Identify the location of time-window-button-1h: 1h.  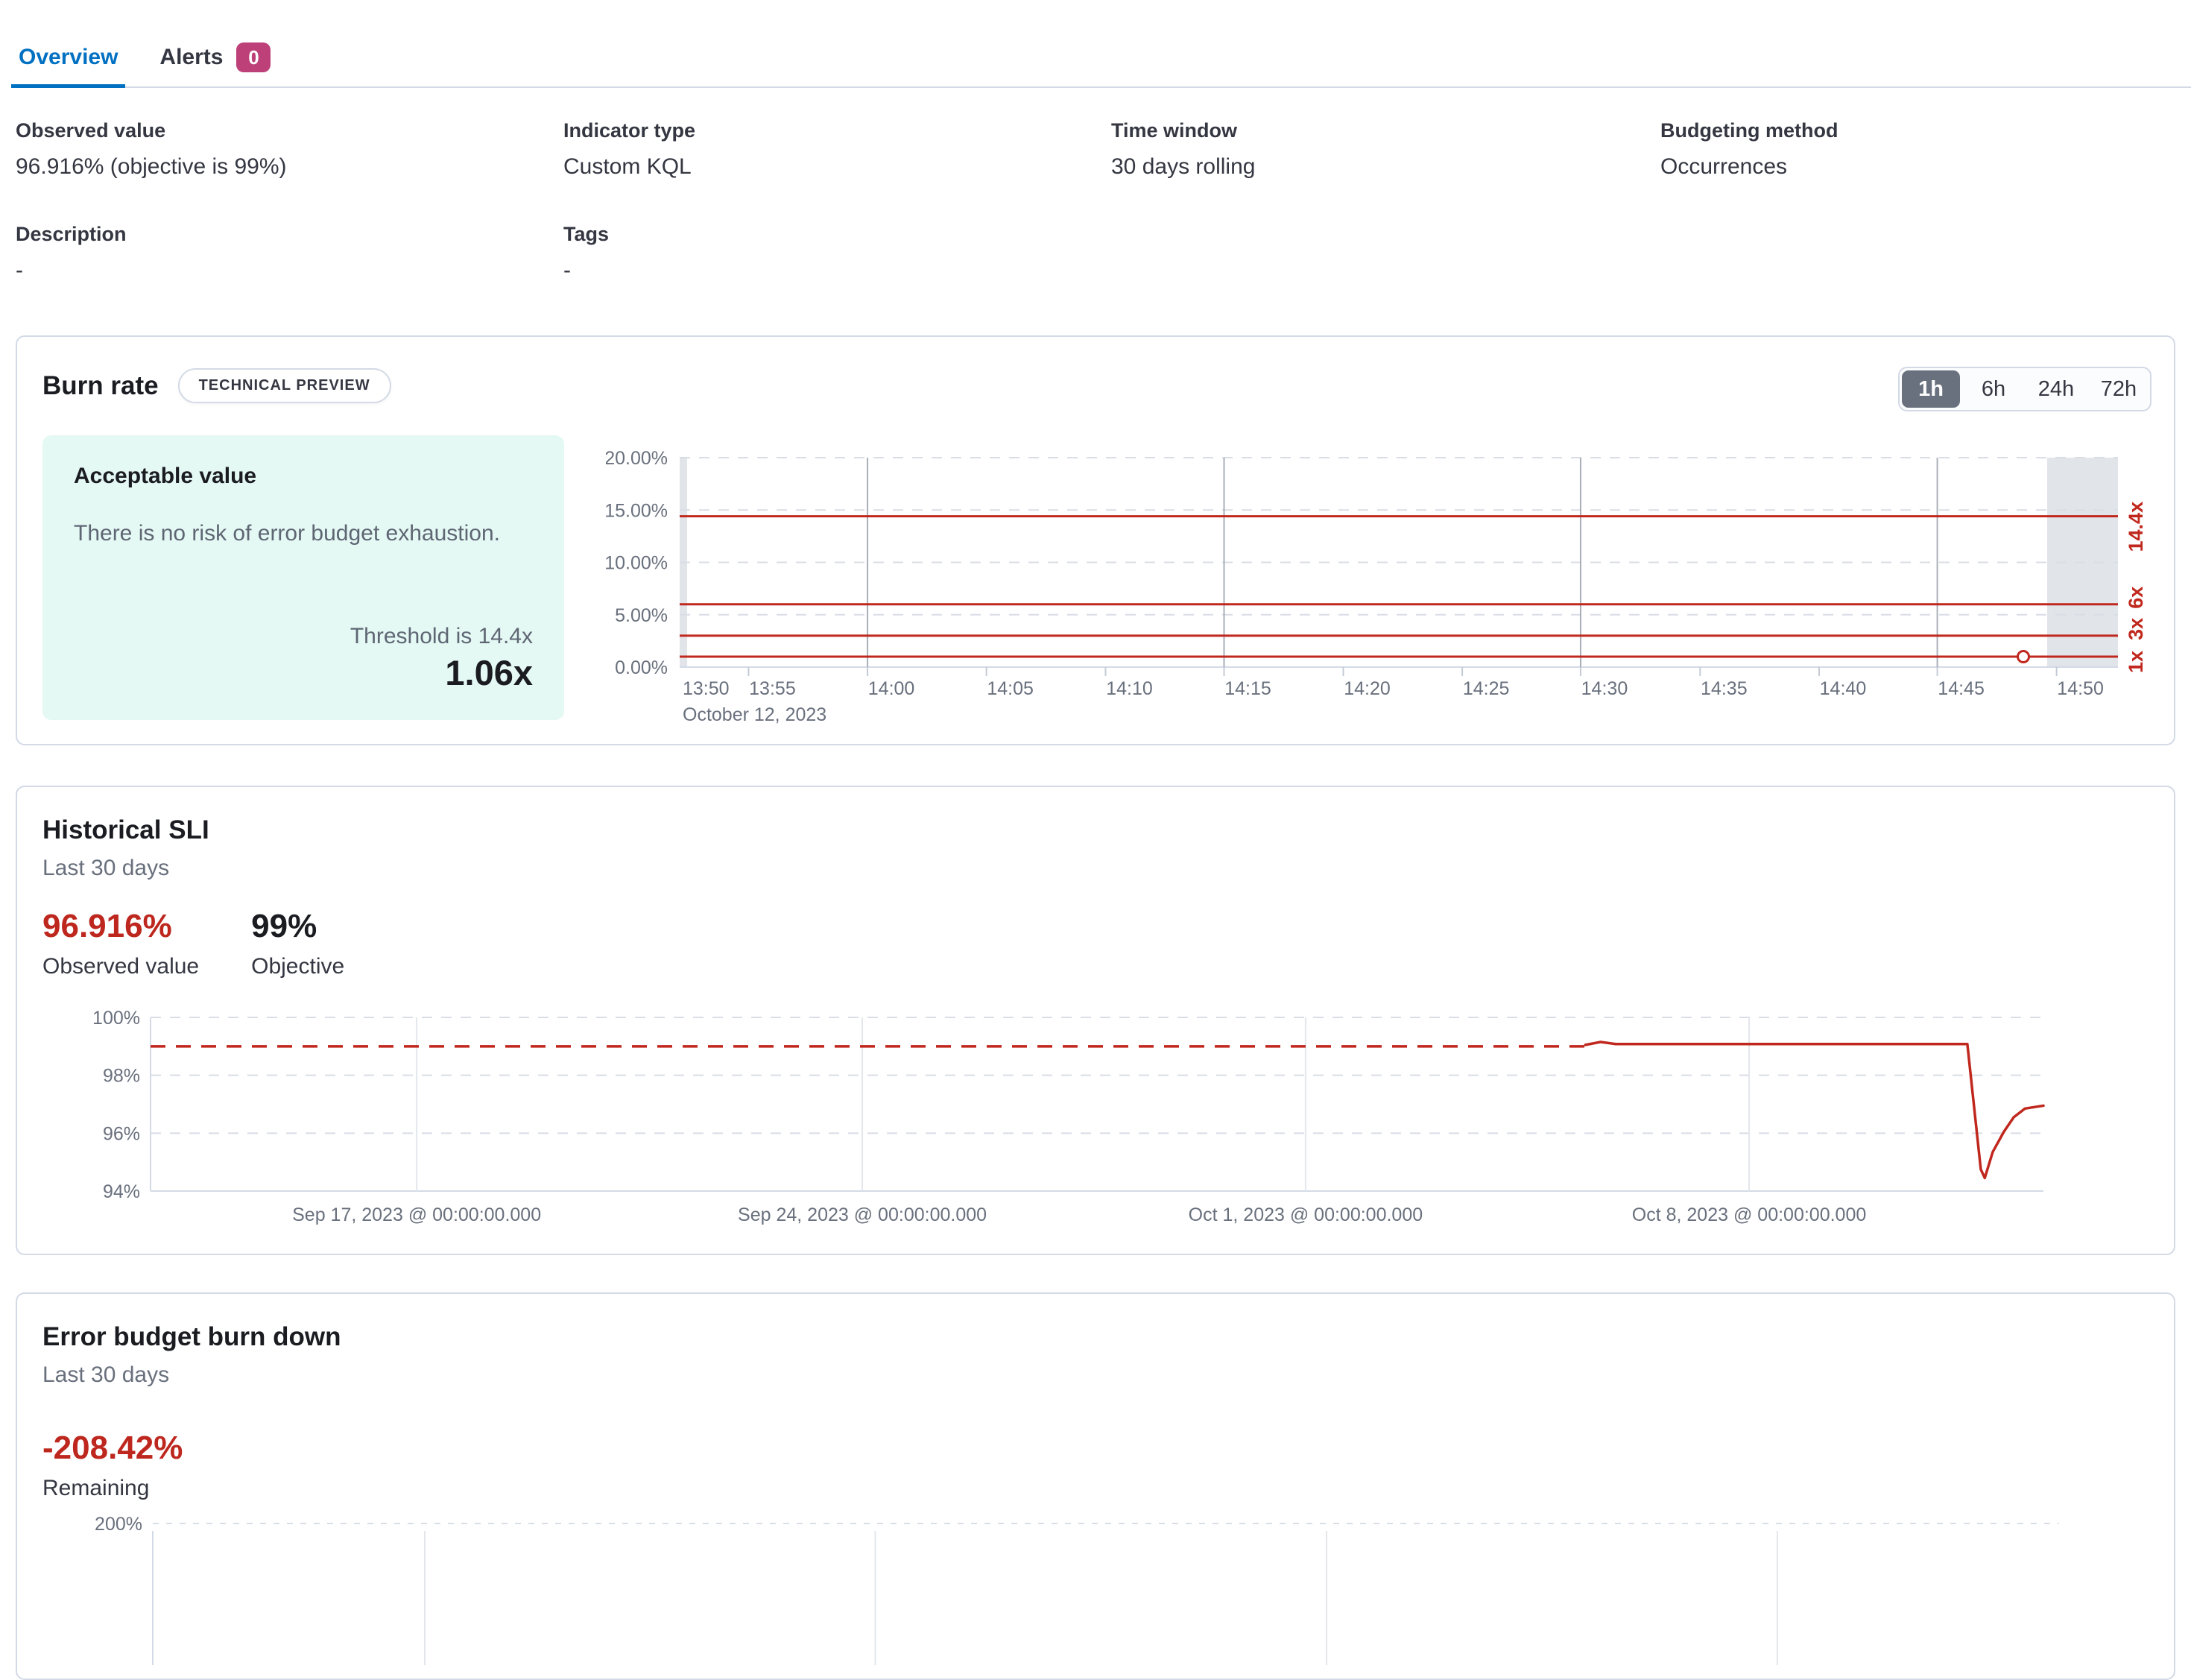
(1931, 389).